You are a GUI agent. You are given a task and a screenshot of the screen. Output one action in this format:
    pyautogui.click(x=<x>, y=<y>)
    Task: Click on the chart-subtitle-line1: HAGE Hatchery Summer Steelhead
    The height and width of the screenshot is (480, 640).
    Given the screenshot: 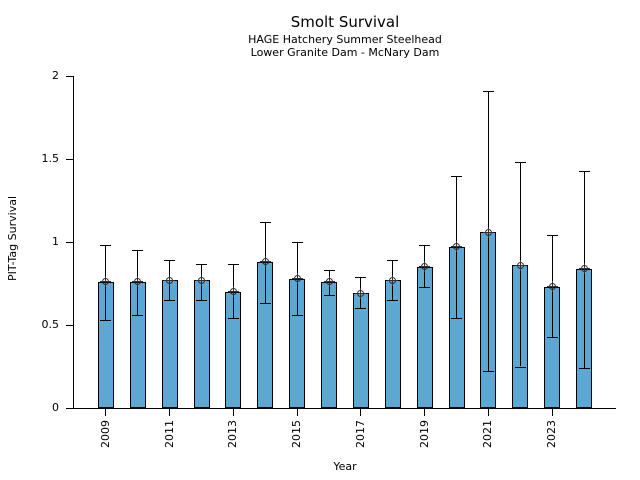 What is the action you would take?
    pyautogui.click(x=345, y=39)
    